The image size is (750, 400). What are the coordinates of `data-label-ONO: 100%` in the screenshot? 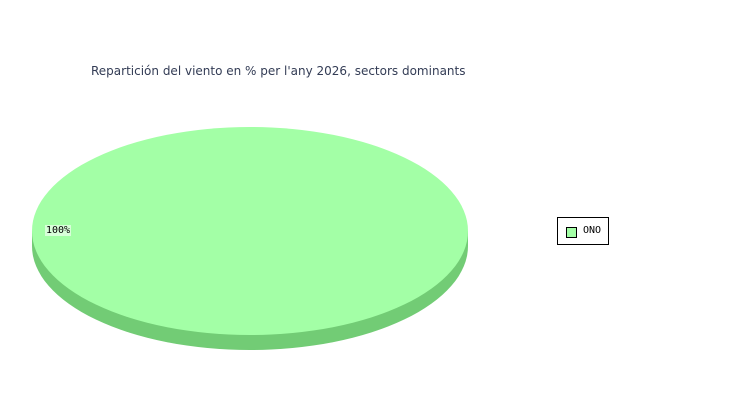 It's located at (58, 230).